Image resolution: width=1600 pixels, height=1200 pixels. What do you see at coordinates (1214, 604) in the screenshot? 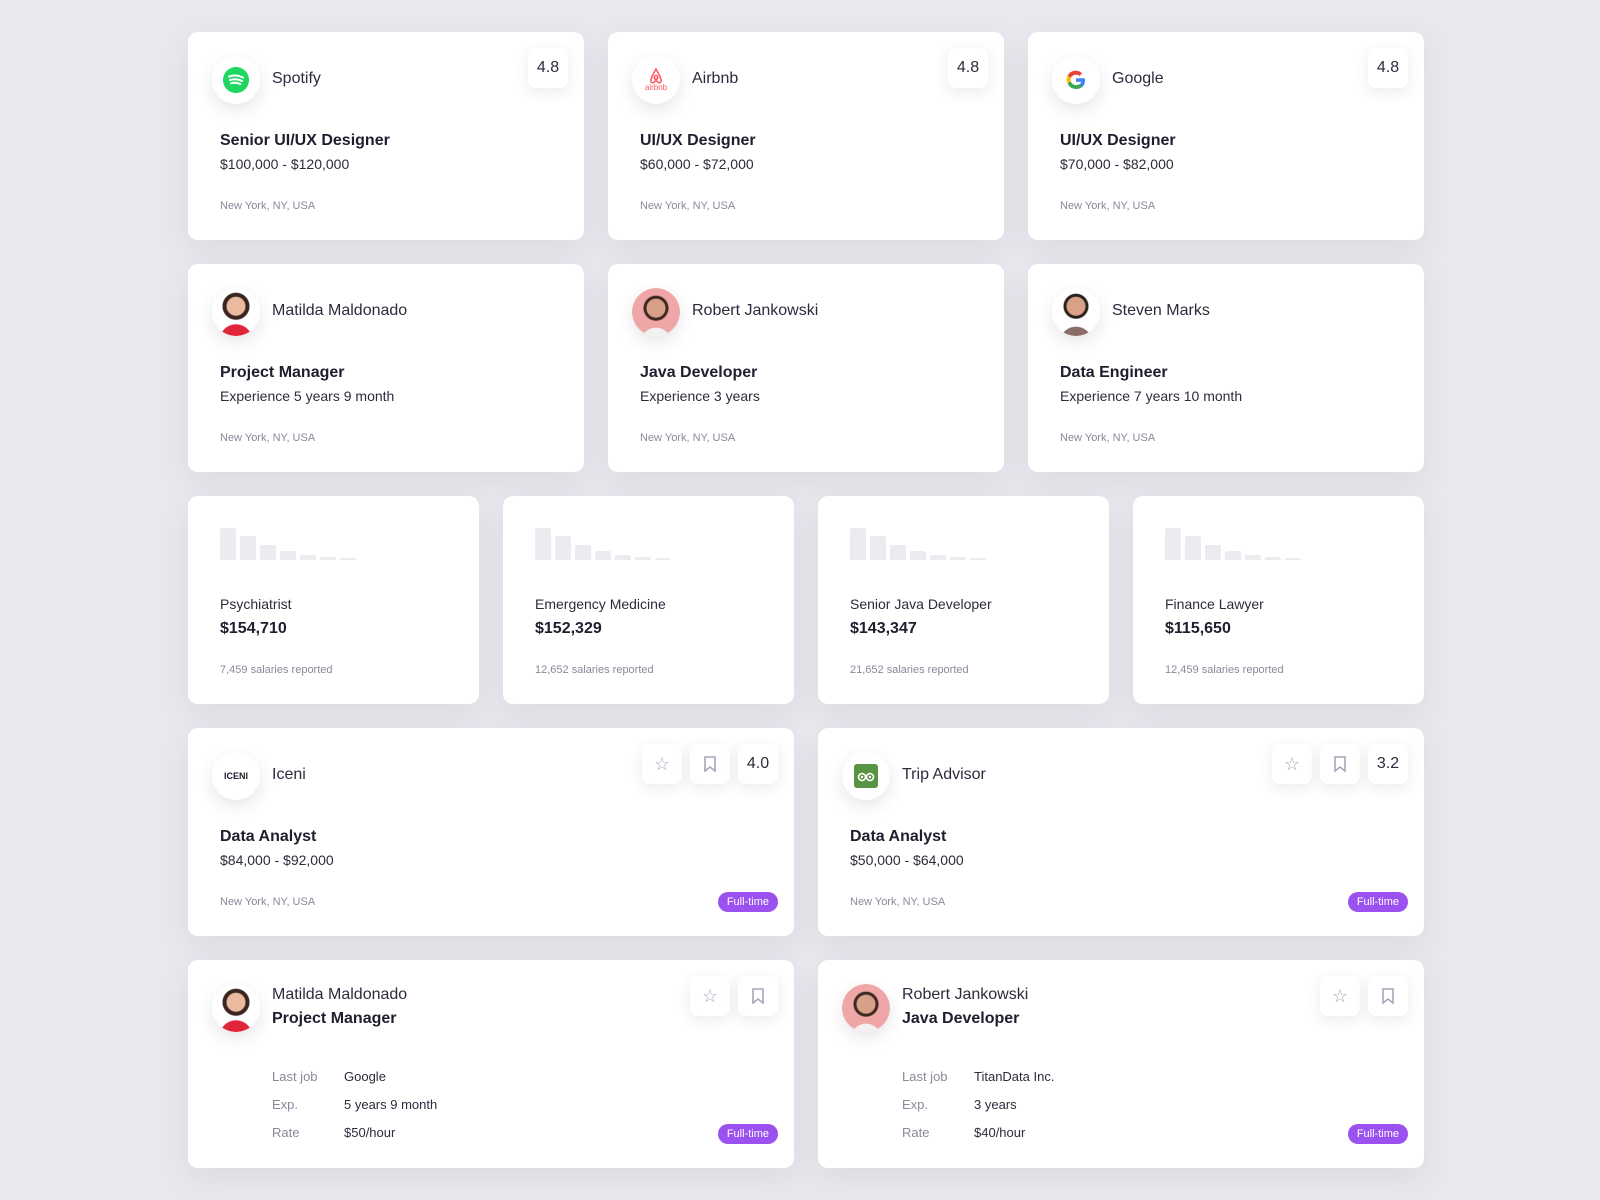
I see `salary-role: Finance Lawyer` at bounding box center [1214, 604].